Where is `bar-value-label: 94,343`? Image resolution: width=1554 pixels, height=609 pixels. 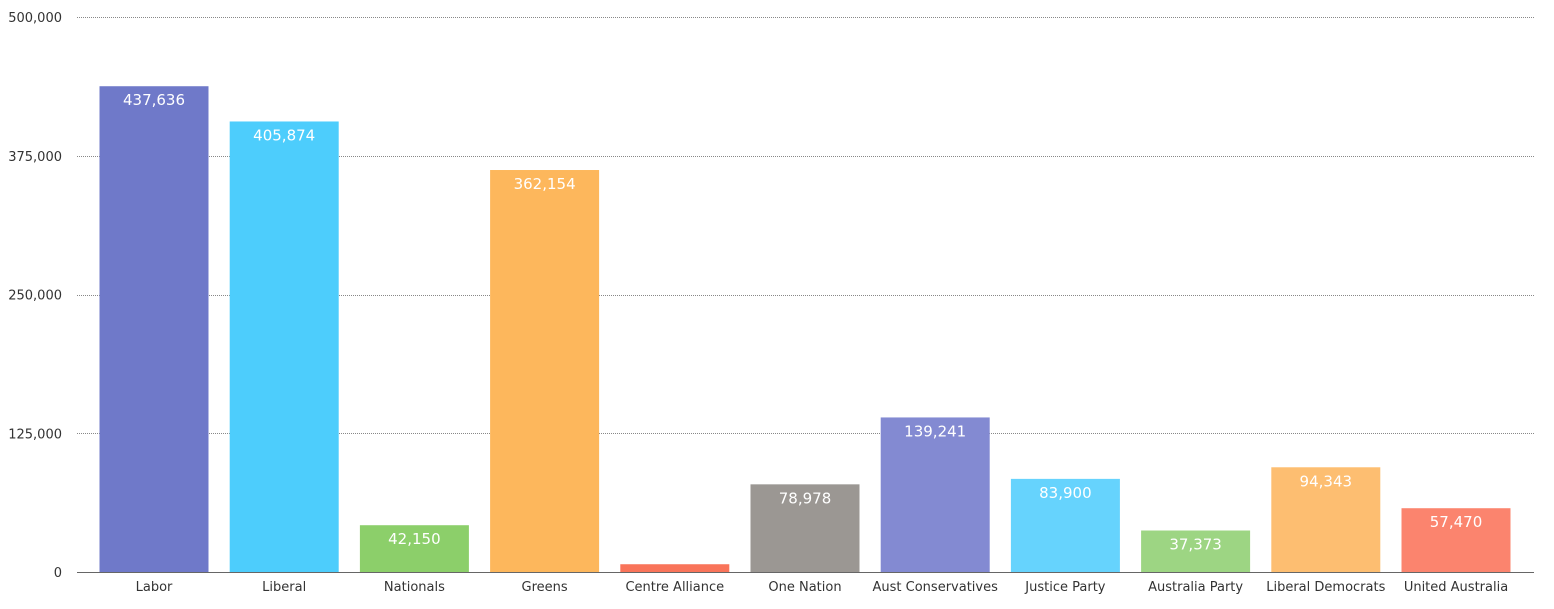 bar-value-label: 94,343 is located at coordinates (1326, 481).